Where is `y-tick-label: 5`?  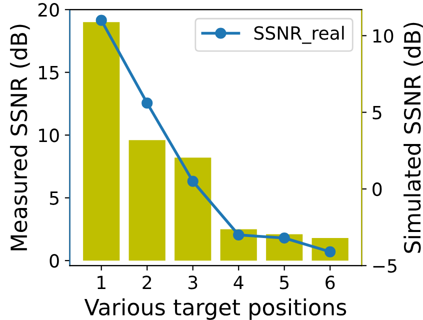 y-tick-label: 5 is located at coordinates (54, 198).